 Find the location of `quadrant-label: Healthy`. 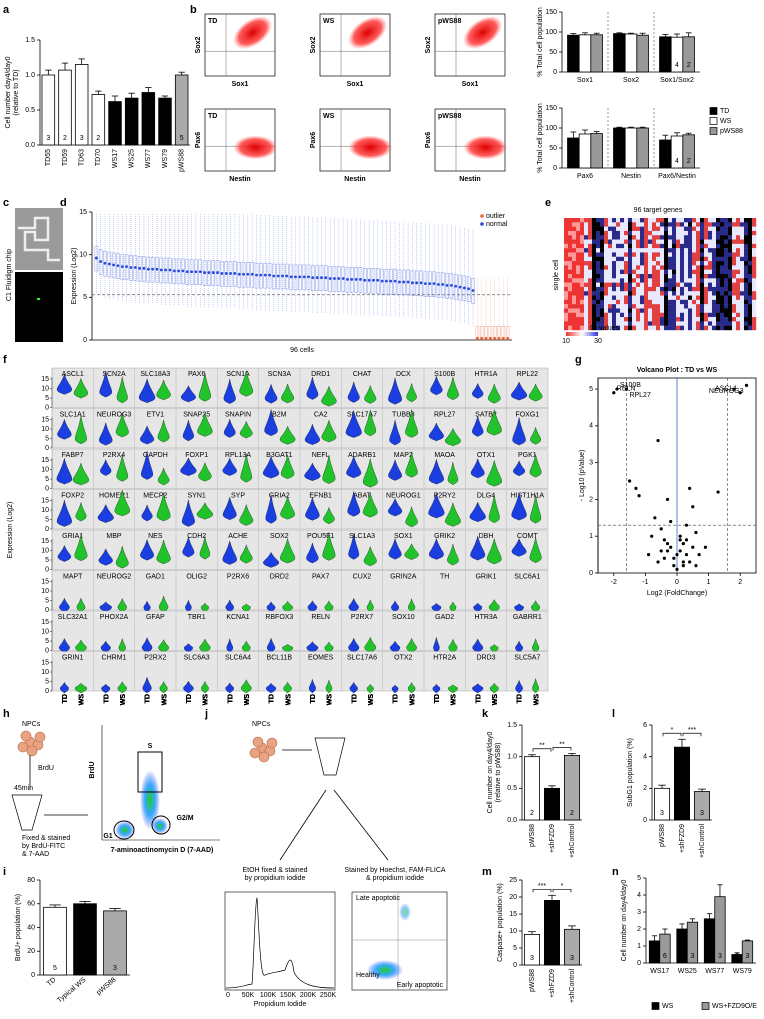

quadrant-label: Healthy is located at coordinates (368, 975).